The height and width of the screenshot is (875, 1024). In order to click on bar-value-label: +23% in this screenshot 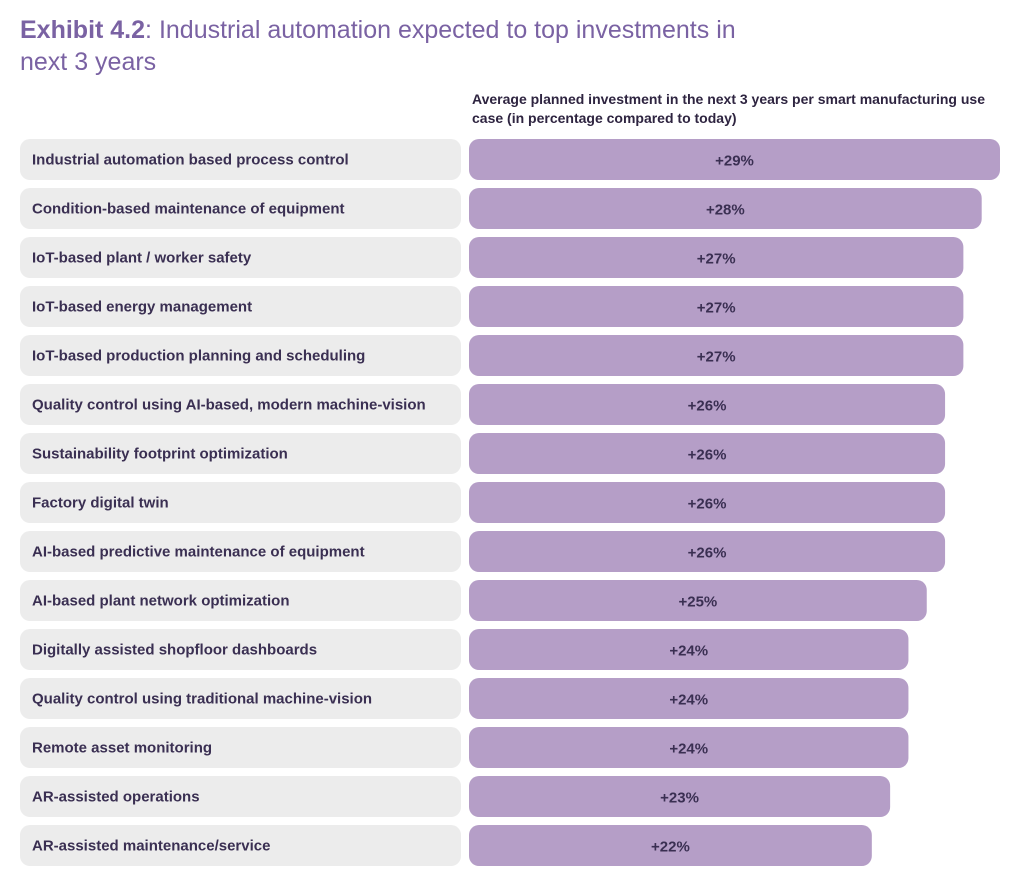, I will do `click(679, 798)`.